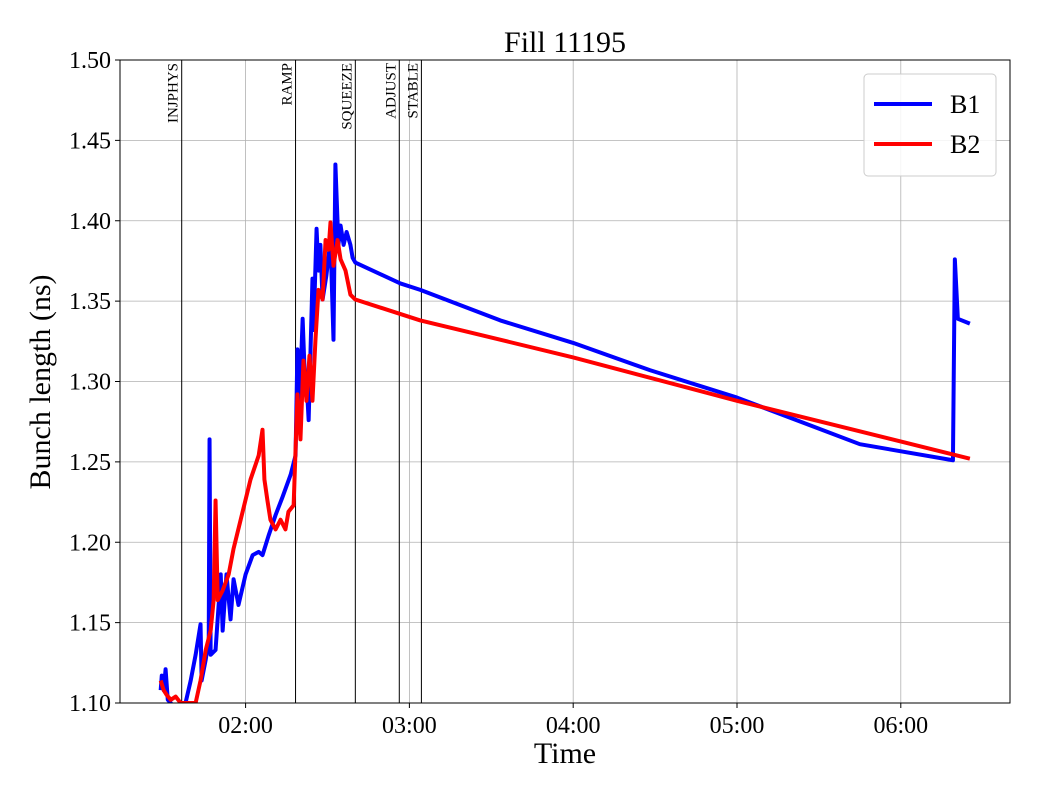  What do you see at coordinates (347, 96) in the screenshot?
I see `event-label: SQUEEZE` at bounding box center [347, 96].